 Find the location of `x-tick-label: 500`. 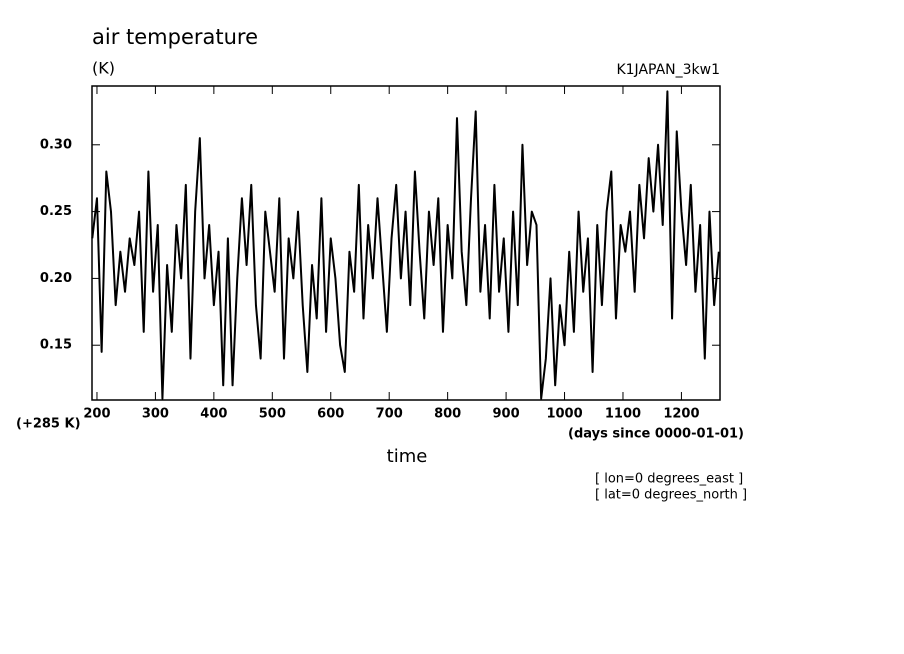

x-tick-label: 500 is located at coordinates (272, 414).